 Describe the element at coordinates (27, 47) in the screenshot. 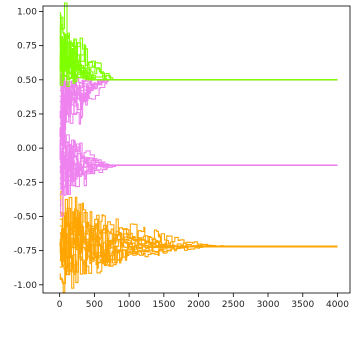

I see `y-tick-label: 0.75` at that location.